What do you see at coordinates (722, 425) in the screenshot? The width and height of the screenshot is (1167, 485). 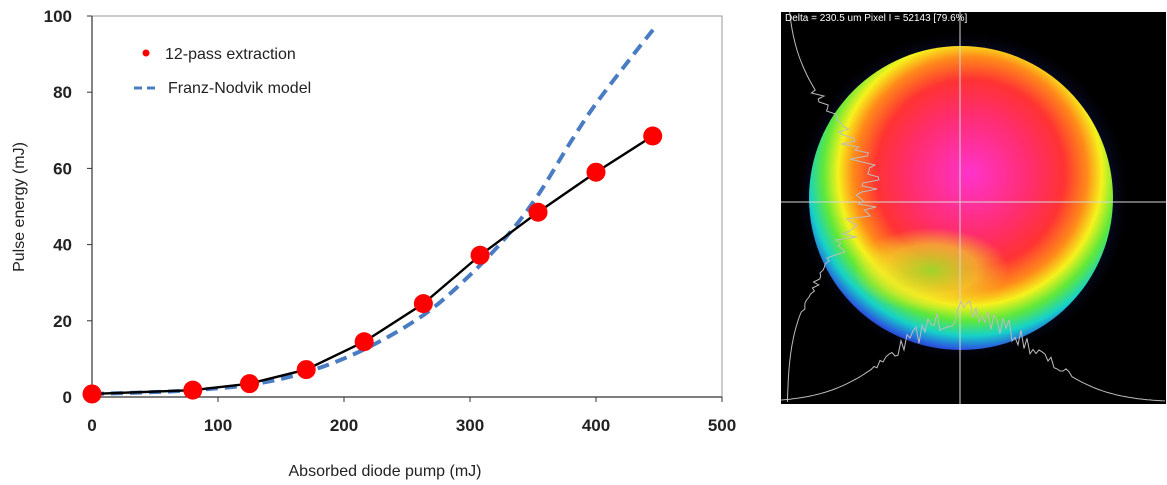 I see `x-tick-label: 500` at bounding box center [722, 425].